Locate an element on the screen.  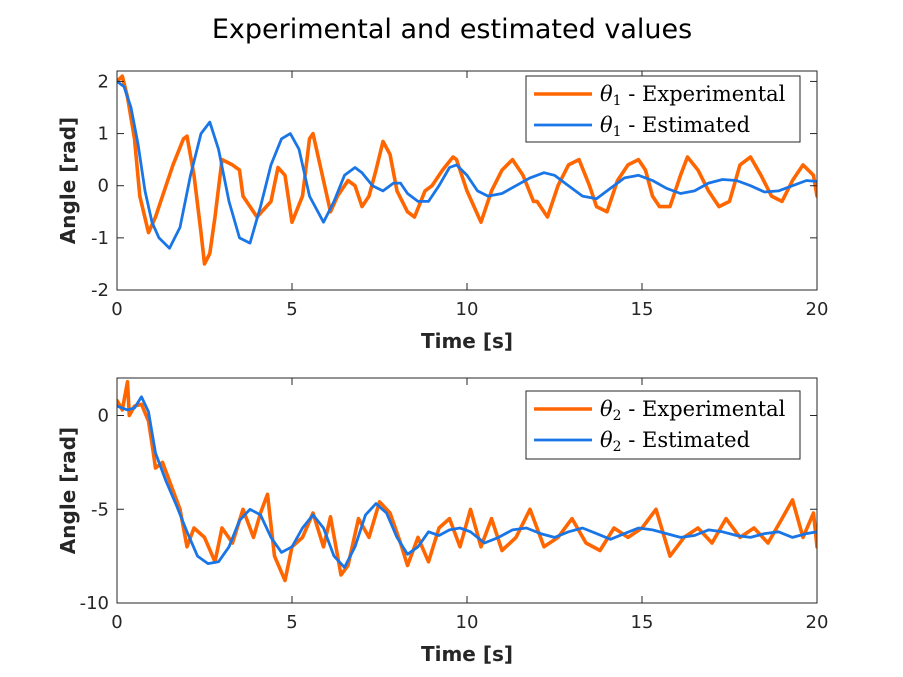
figure-title: Experimental and estimated values is located at coordinates (452, 29).